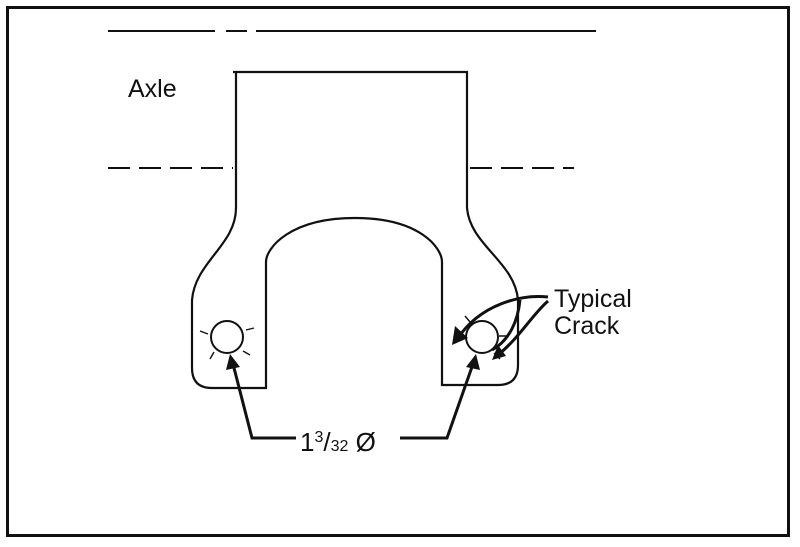 This screenshot has width=800, height=547. Describe the element at coordinates (523, 328) in the screenshot. I see `crack-arrow-curve-lower` at that location.